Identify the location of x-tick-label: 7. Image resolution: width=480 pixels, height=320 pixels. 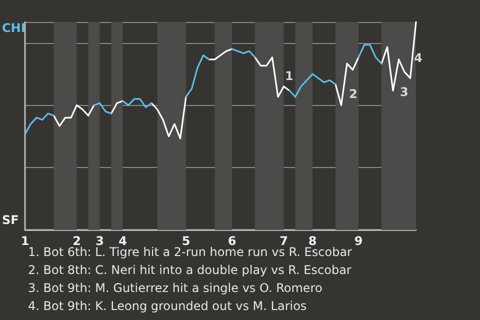
(284, 241).